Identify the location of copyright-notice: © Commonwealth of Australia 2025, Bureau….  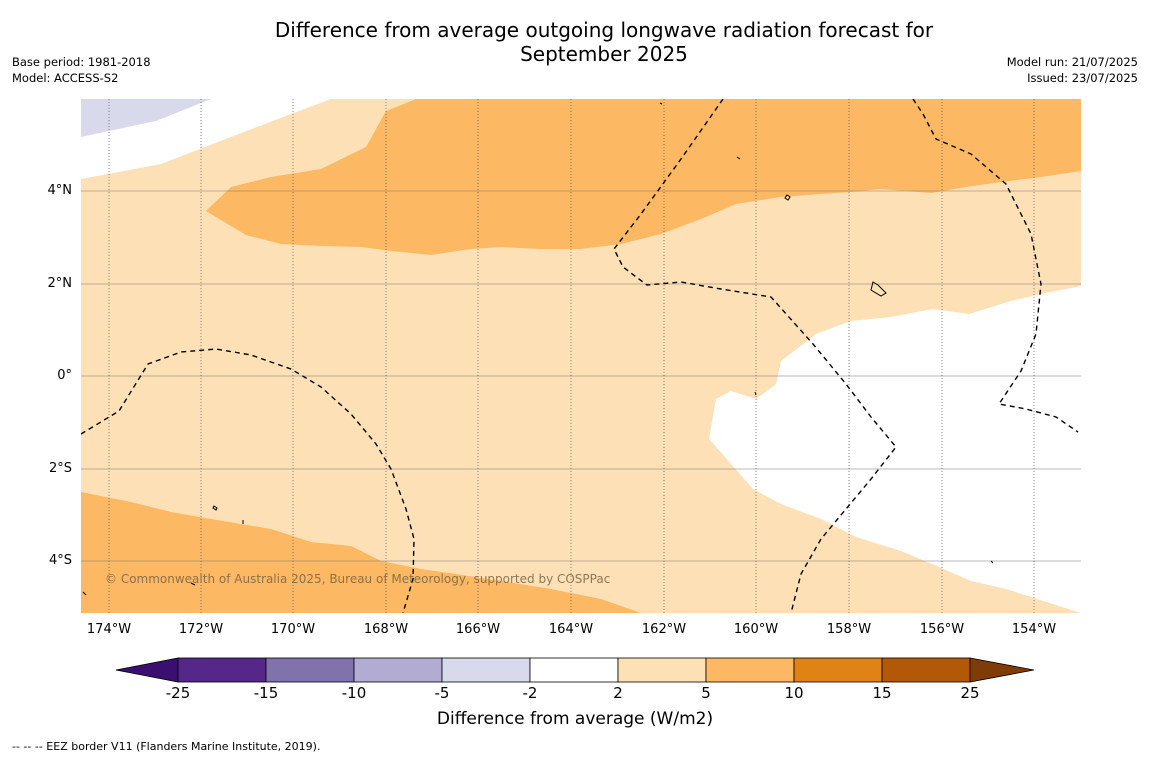
(358, 579).